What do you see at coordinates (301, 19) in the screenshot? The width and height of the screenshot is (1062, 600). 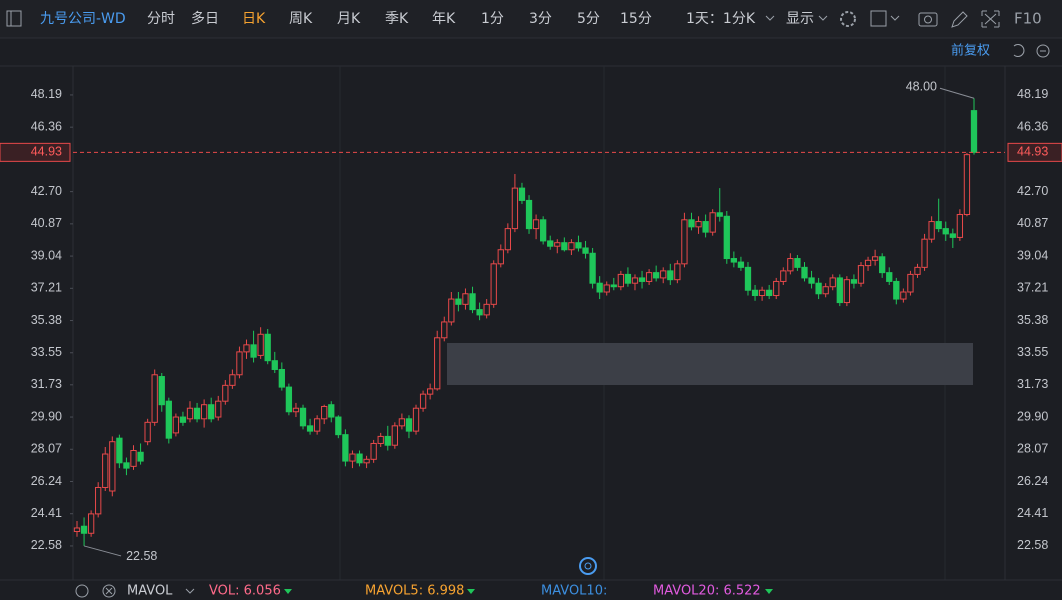 I see `period-tab: 周K` at bounding box center [301, 19].